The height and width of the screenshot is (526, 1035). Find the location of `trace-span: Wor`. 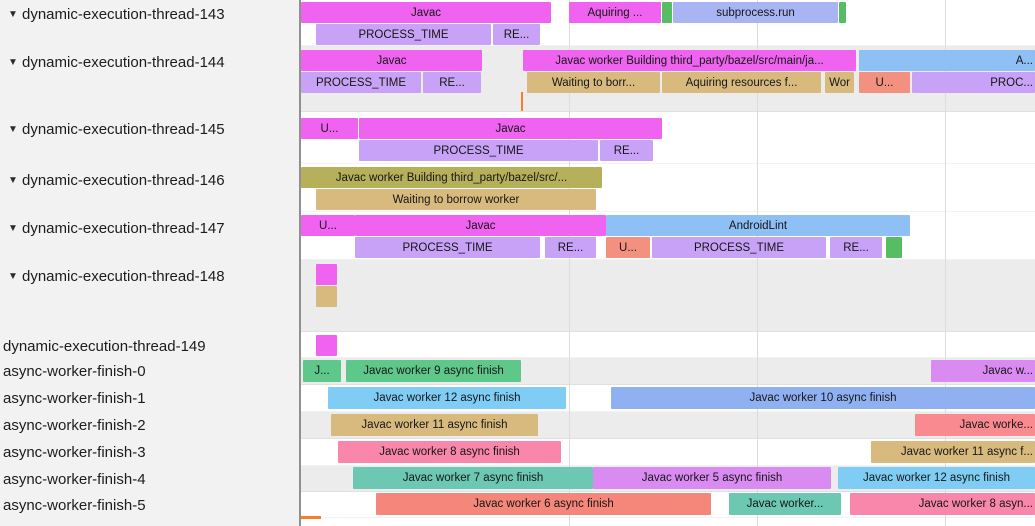

trace-span: Wor is located at coordinates (839, 82).